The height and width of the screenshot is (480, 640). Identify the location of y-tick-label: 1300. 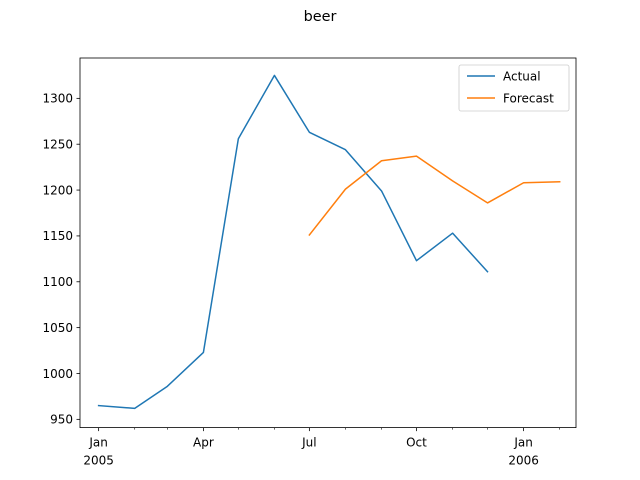
(57, 99).